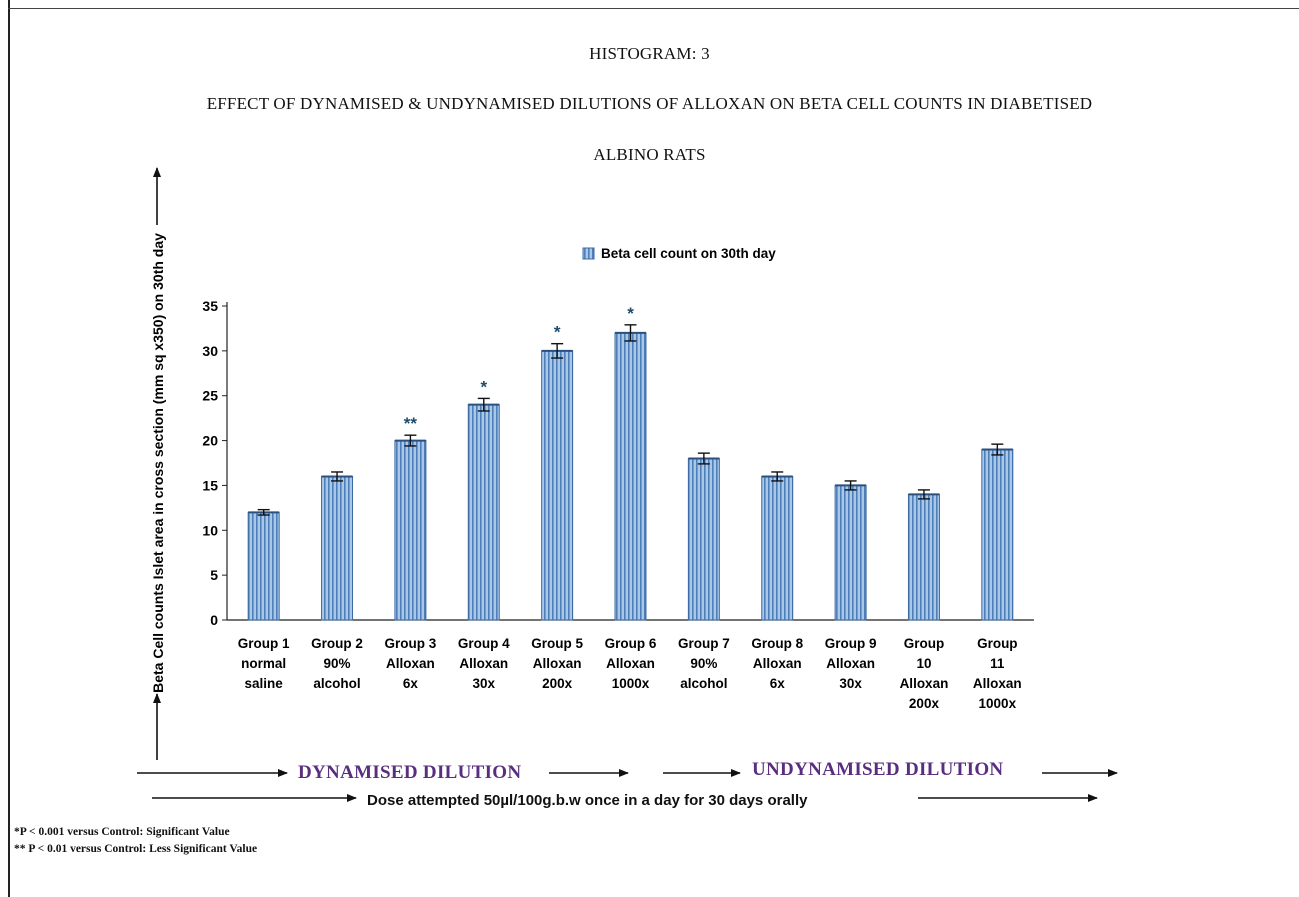 Image resolution: width=1299 pixels, height=897 pixels. I want to click on x-tick-label: Group 2, so click(337, 643).